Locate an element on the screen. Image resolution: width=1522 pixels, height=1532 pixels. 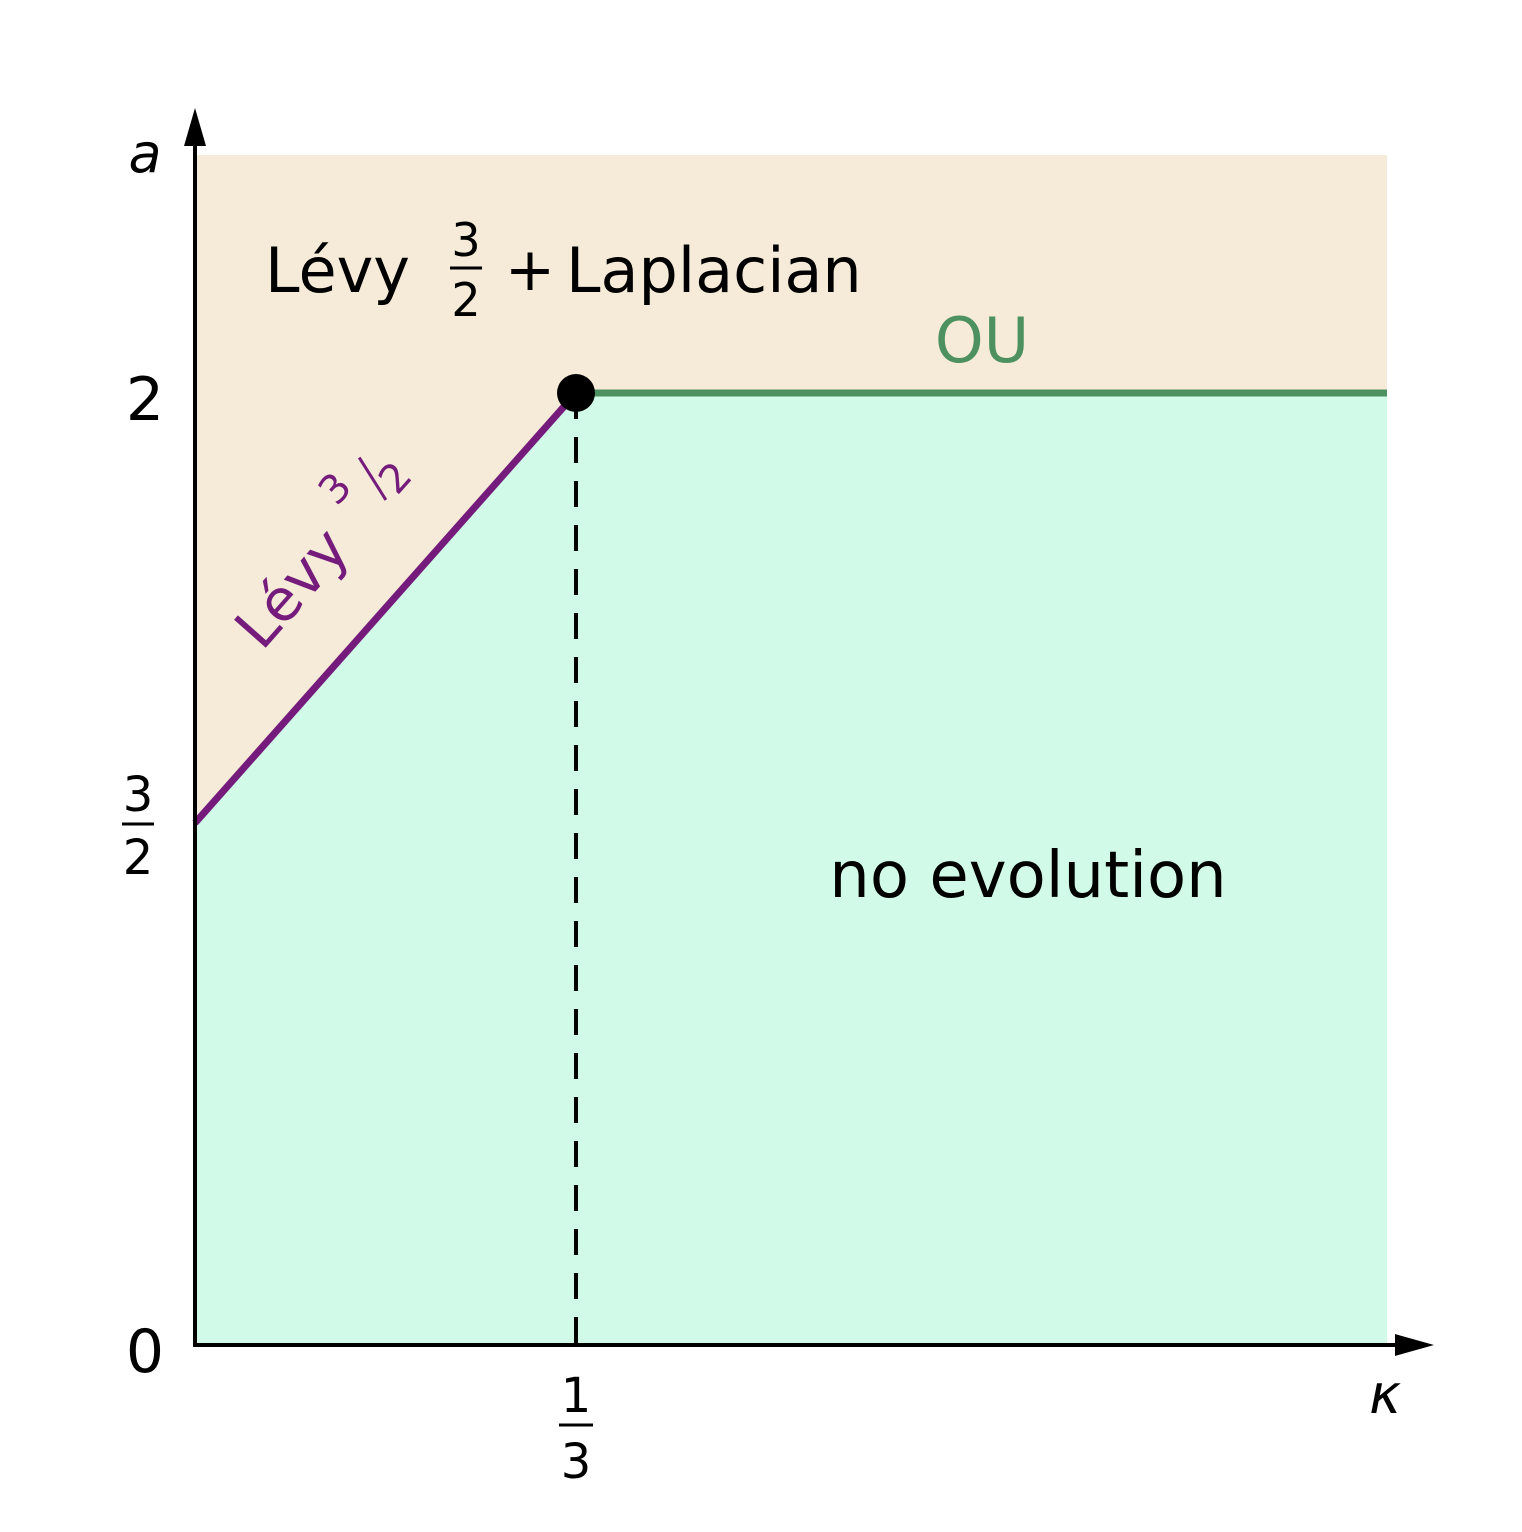
y-arrow is located at coordinates (195, 127).